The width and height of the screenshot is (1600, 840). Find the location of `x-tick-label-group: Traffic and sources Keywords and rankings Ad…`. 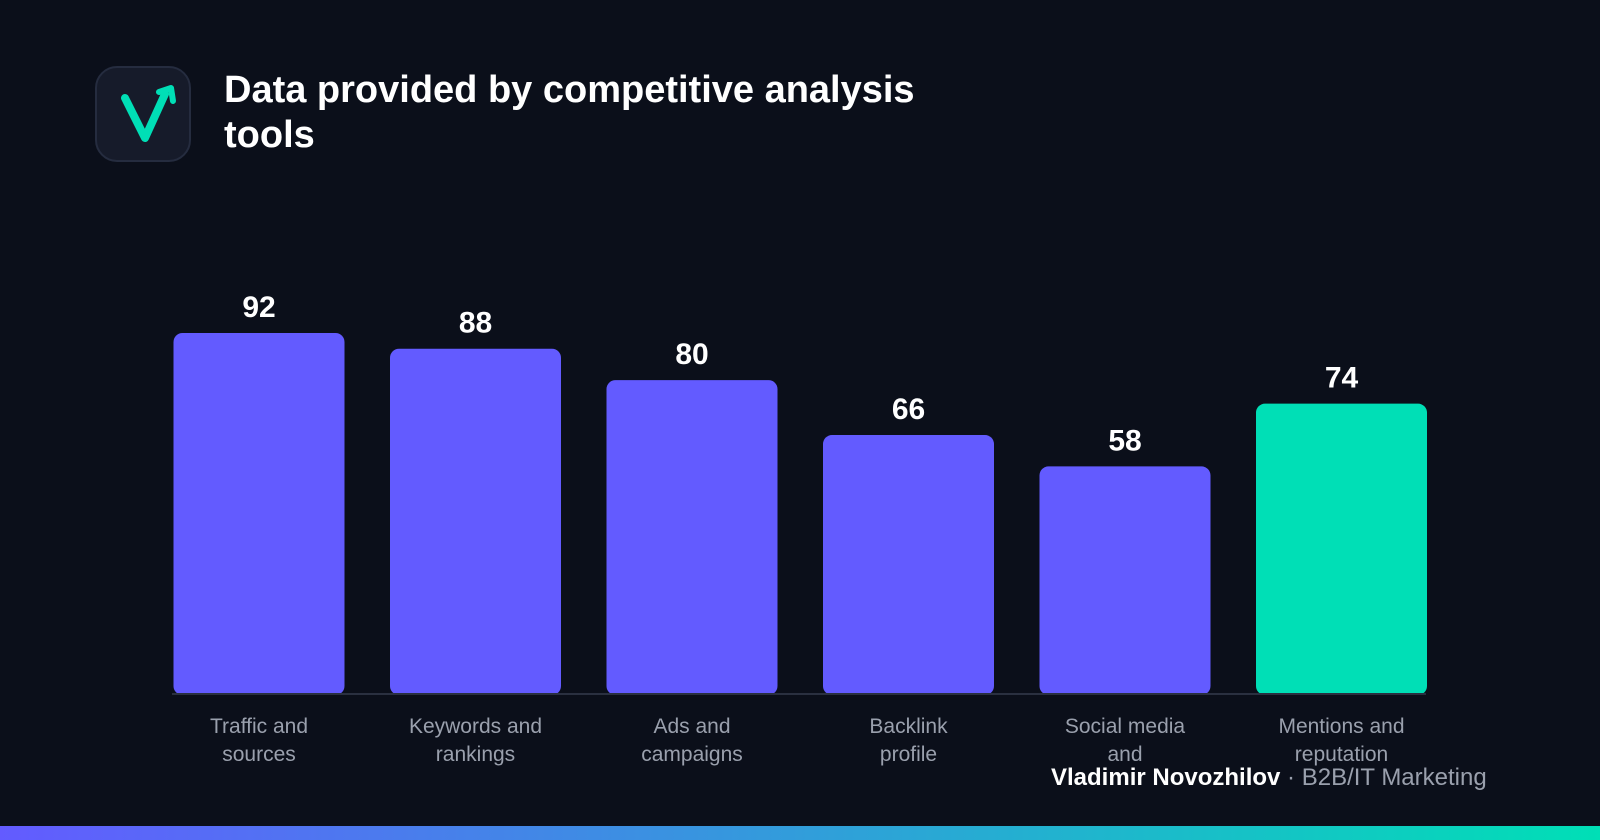

x-tick-label-group: Traffic and sources Keywords and rankings Ad… is located at coordinates (807, 740).